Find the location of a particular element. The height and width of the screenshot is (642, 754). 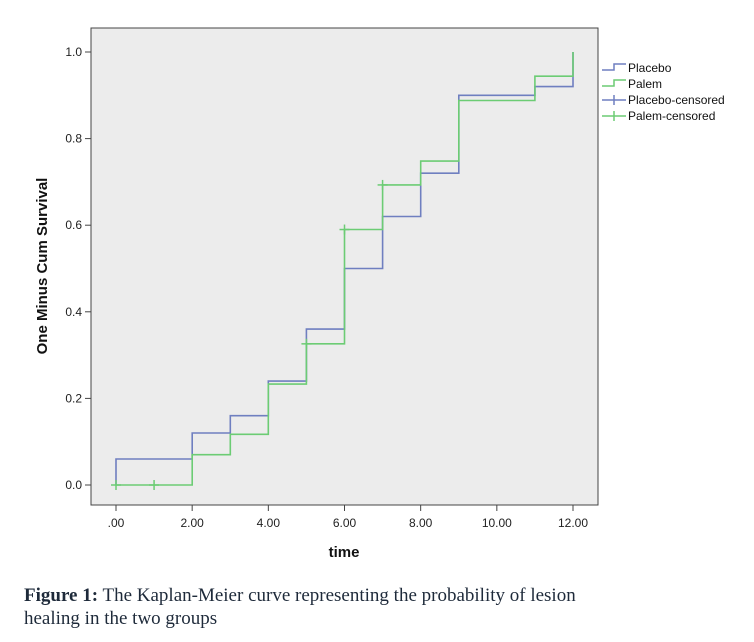

legend-item-palem: Palem is located at coordinates (632, 84).